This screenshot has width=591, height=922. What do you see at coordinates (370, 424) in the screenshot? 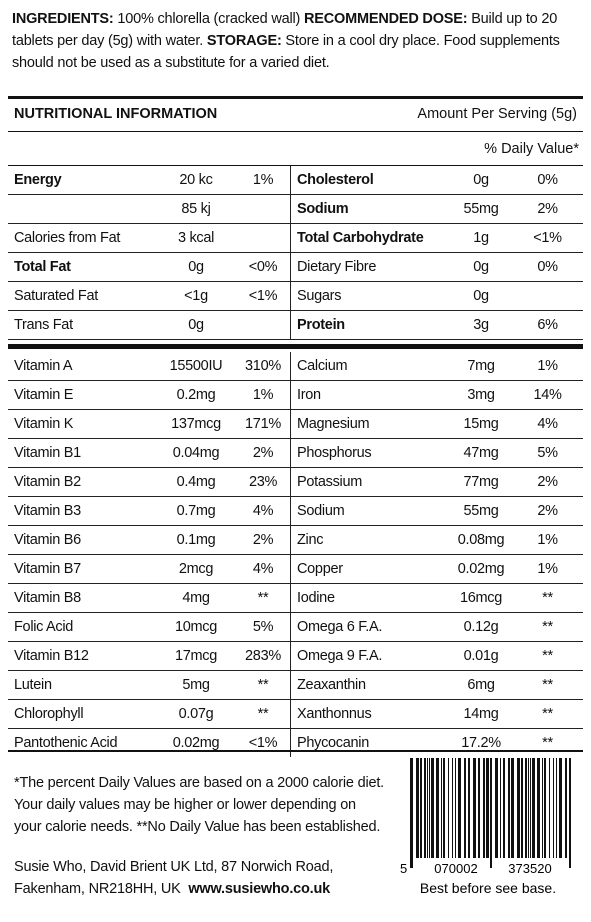
I see `nutrient-name: Magnesium` at bounding box center [370, 424].